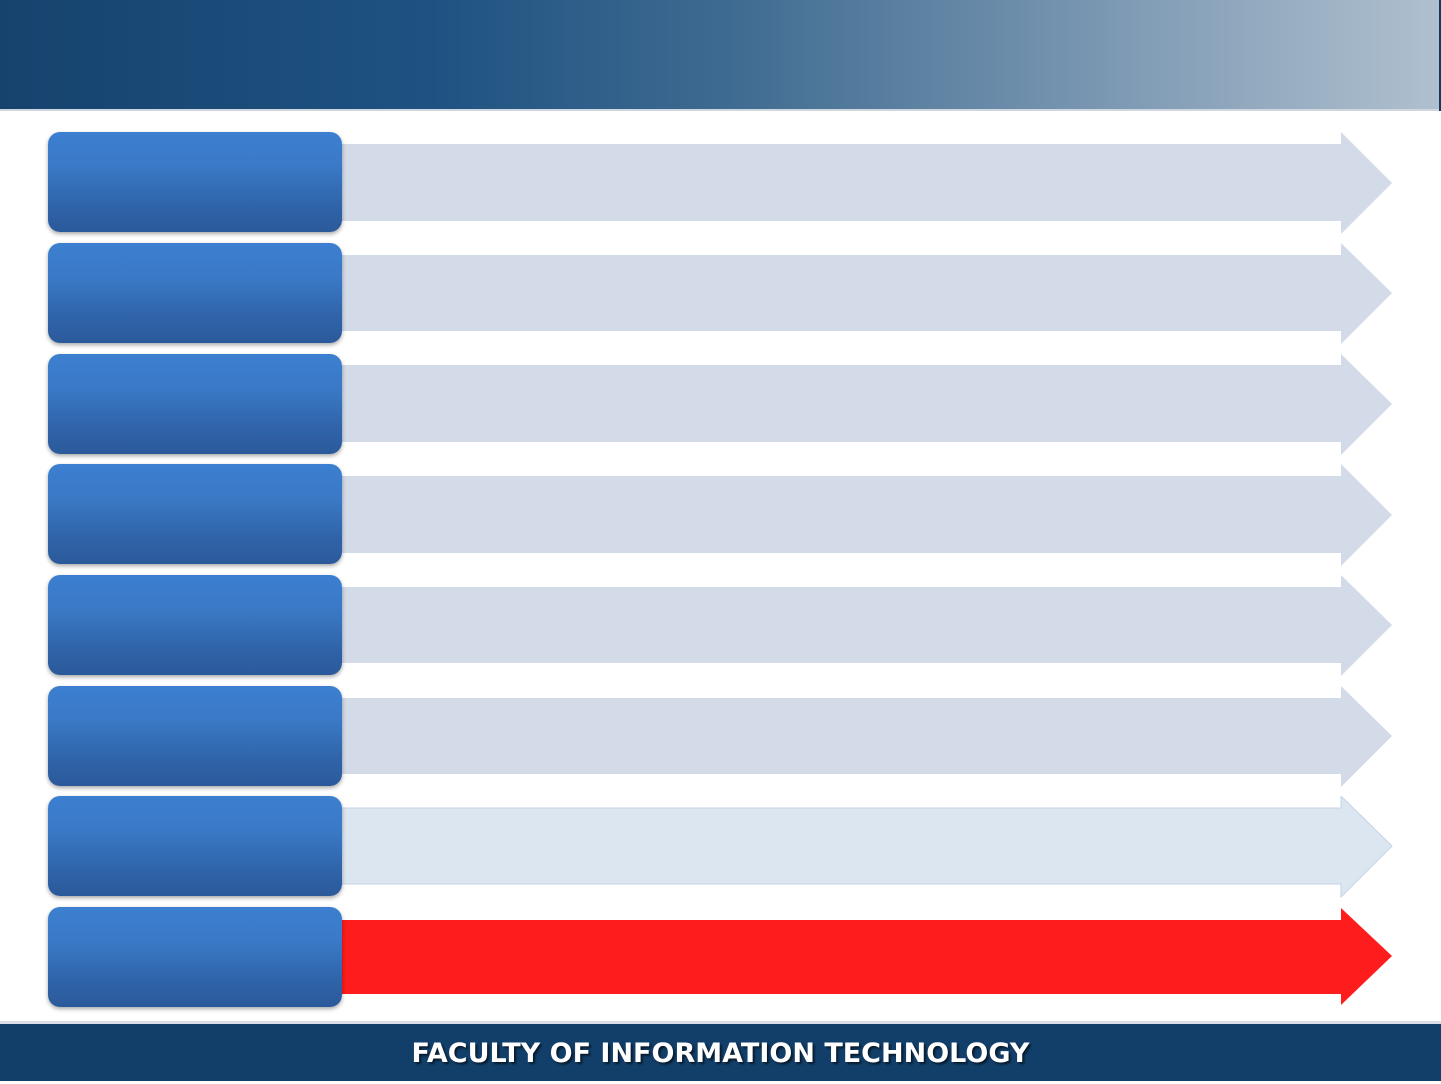 The image size is (1441, 1084). Describe the element at coordinates (720, 1053) in the screenshot. I see `footer-title: FACULTY OF INFORMATION TECHNOLOGY` at that location.